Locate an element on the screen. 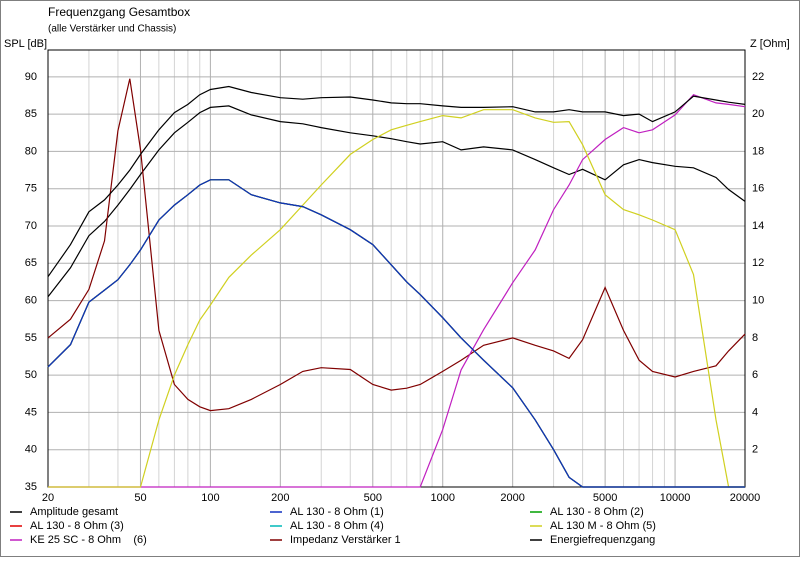 This screenshot has width=800, height=562. legend-label: AL 130 - 8 Ohm (1) is located at coordinates (337, 512).